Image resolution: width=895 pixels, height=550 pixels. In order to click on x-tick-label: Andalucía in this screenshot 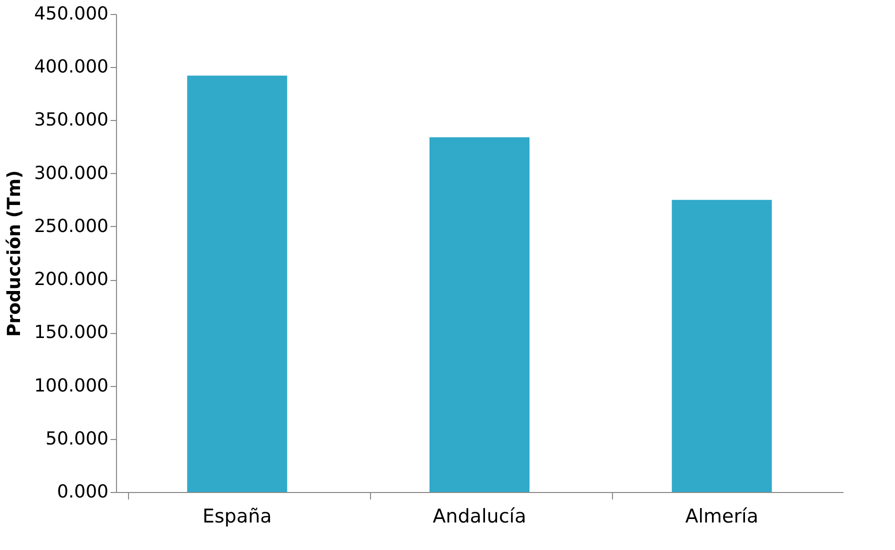, I will do `click(479, 517)`.